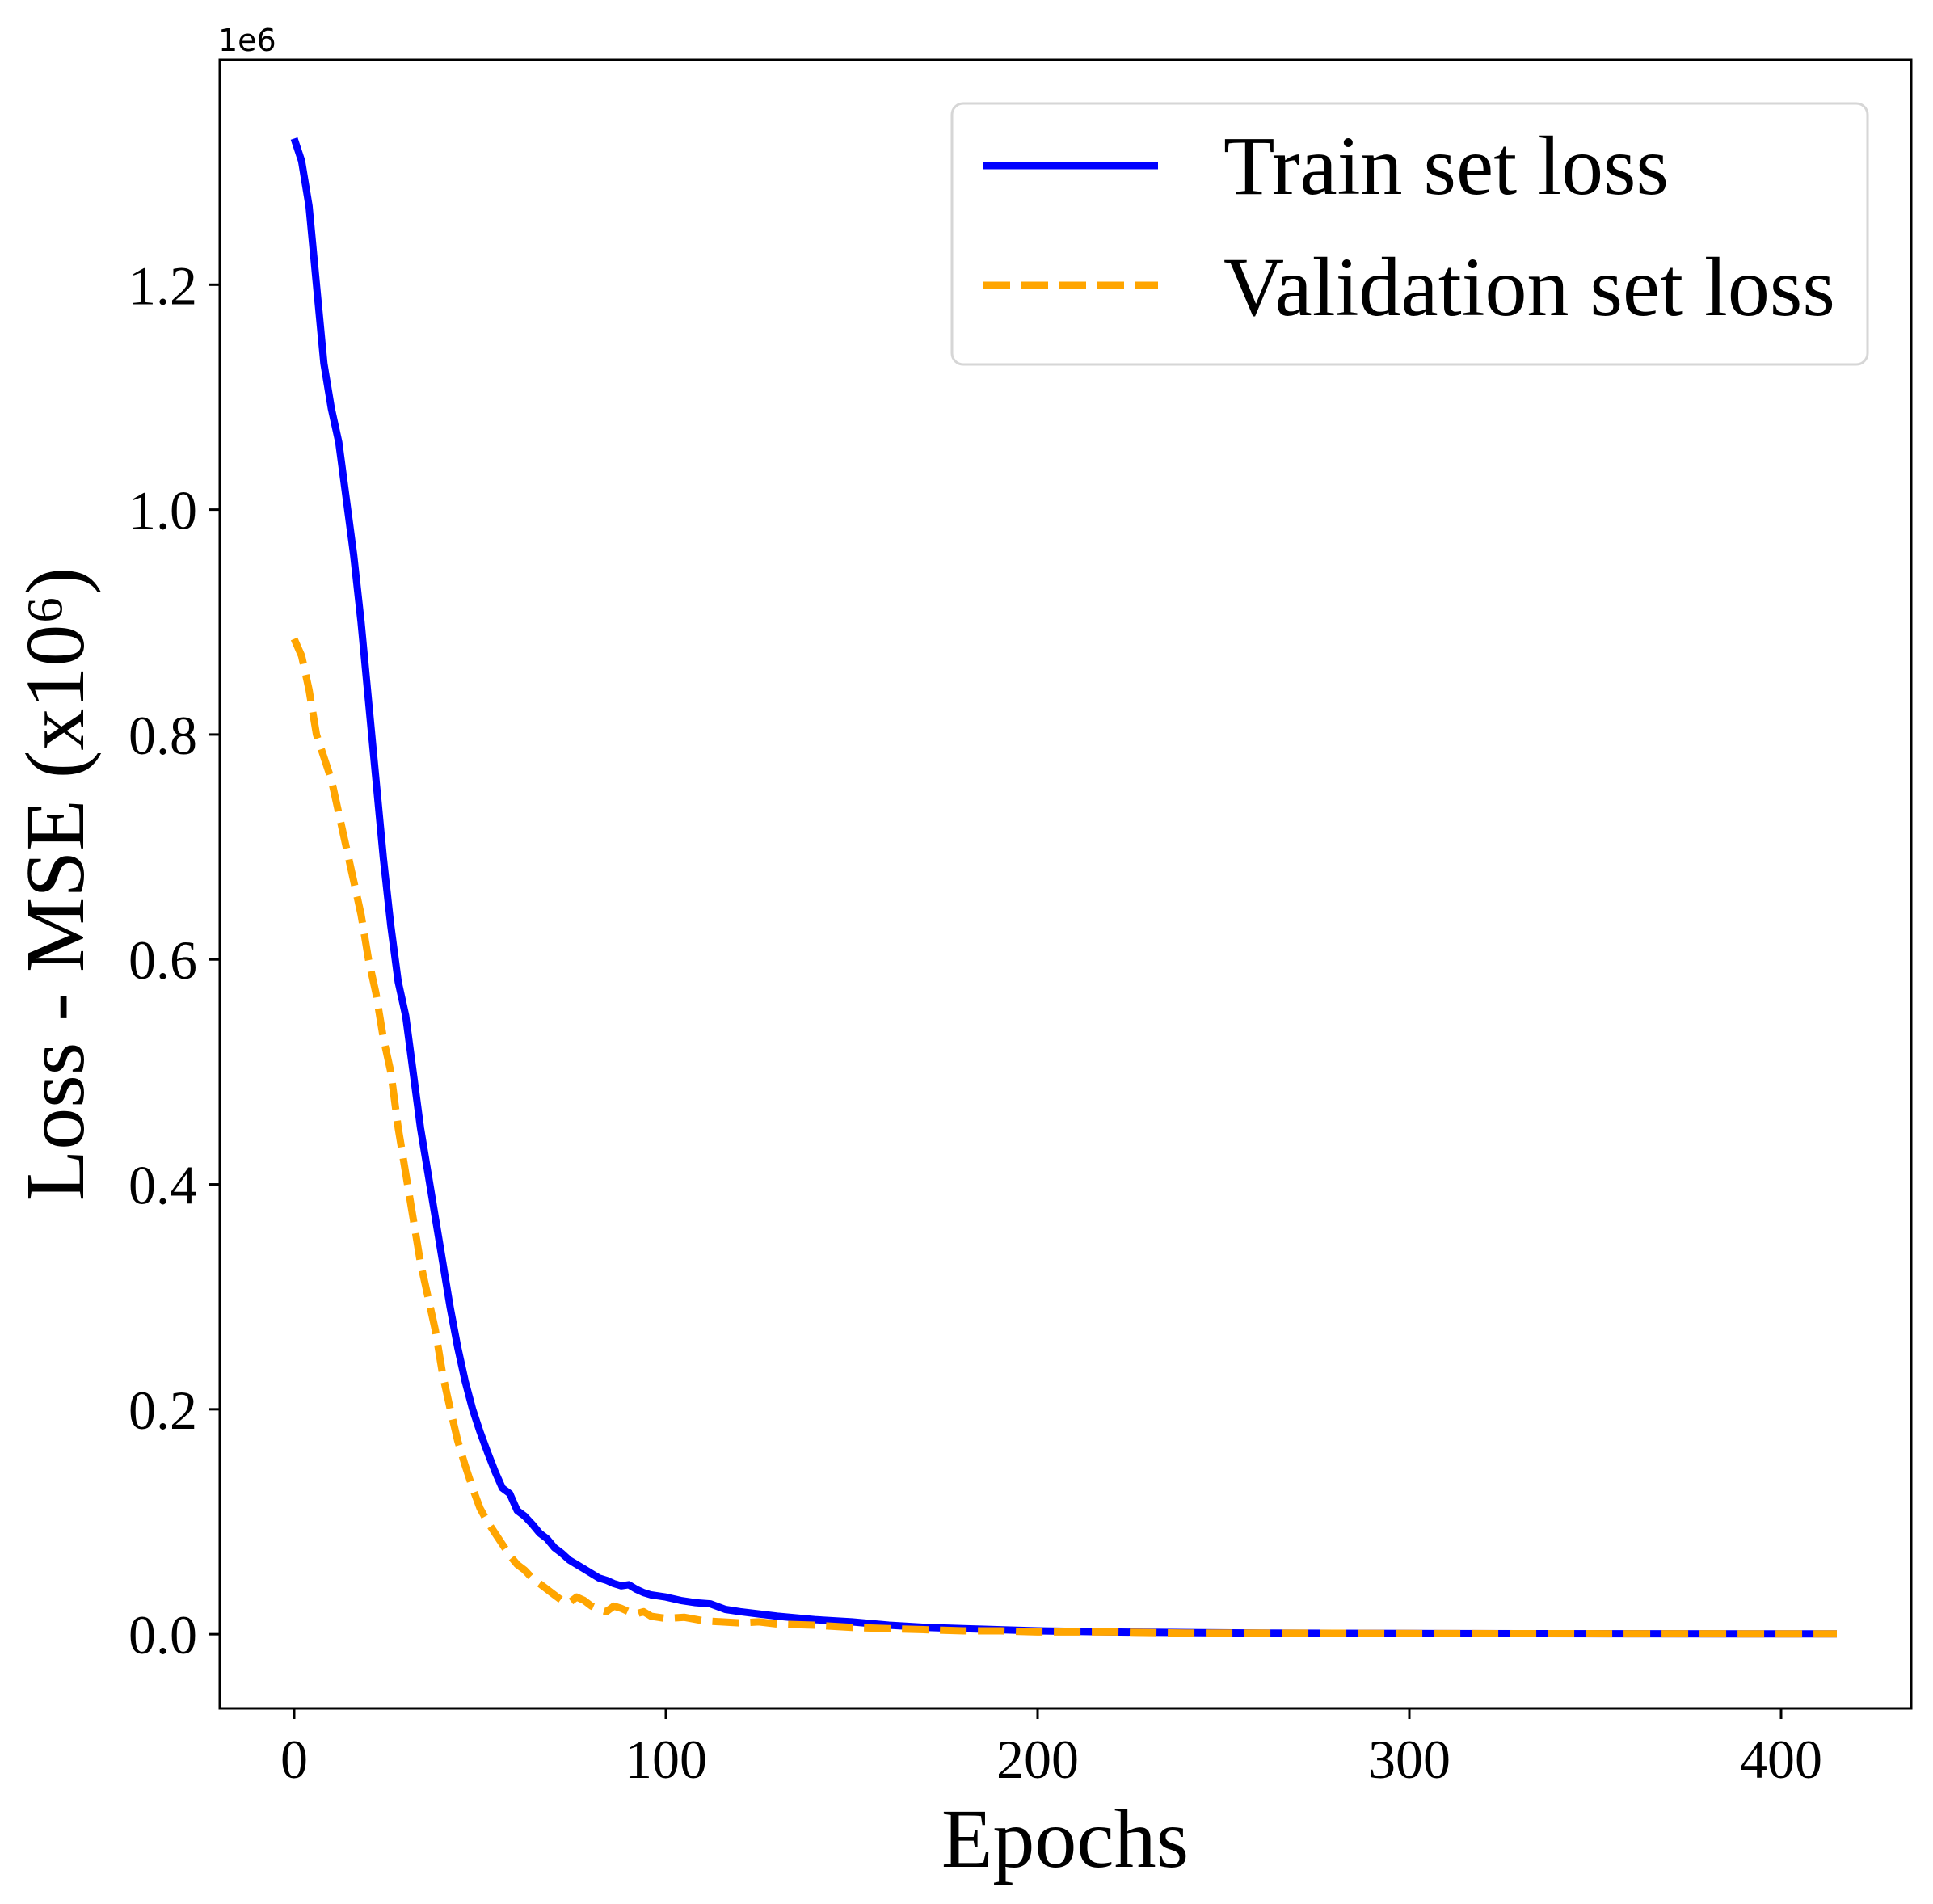 This screenshot has height=1904, width=1933. I want to click on x-tick-label: 0, so click(294, 1759).